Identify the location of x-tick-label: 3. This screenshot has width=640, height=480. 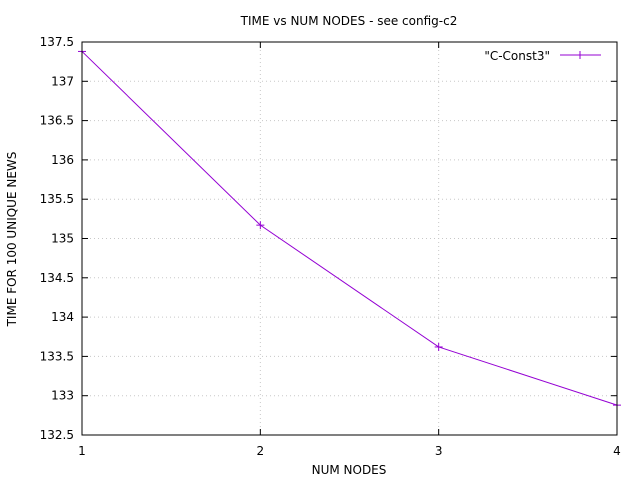
(439, 451).